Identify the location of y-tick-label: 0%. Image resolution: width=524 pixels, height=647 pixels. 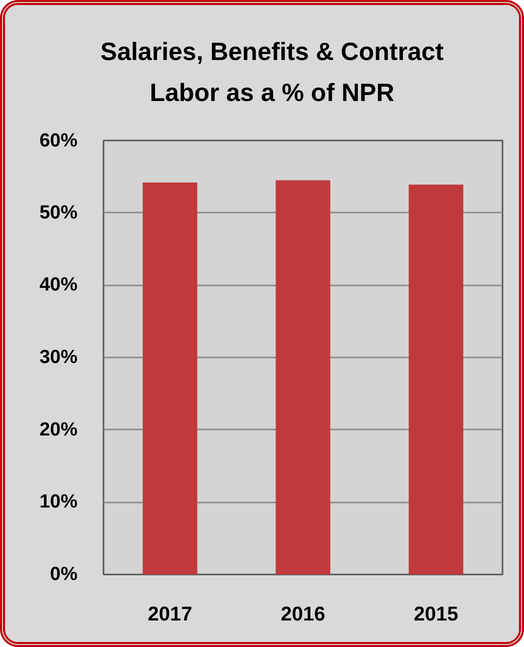
(64, 574).